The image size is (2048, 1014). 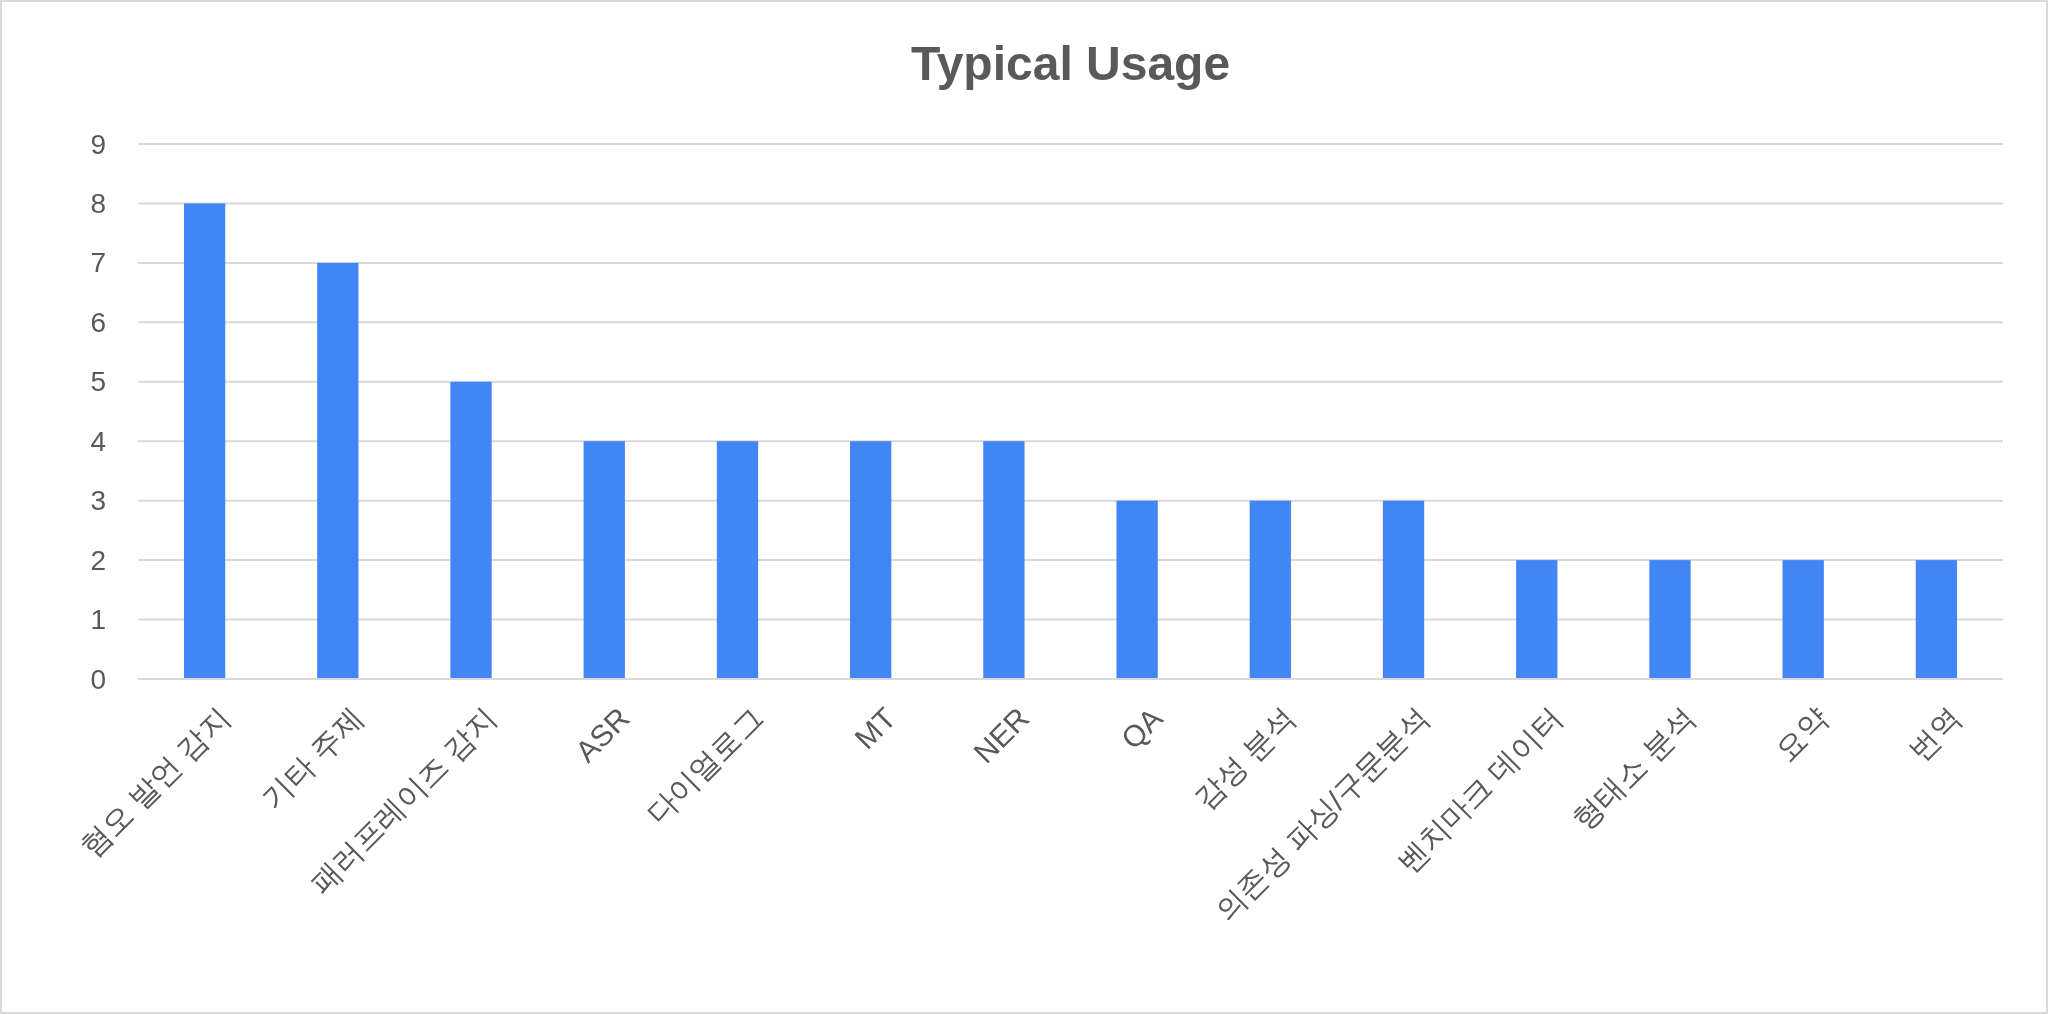 What do you see at coordinates (155, 782) in the screenshot?
I see `x-tick-label: 혐오 발언 감지` at bounding box center [155, 782].